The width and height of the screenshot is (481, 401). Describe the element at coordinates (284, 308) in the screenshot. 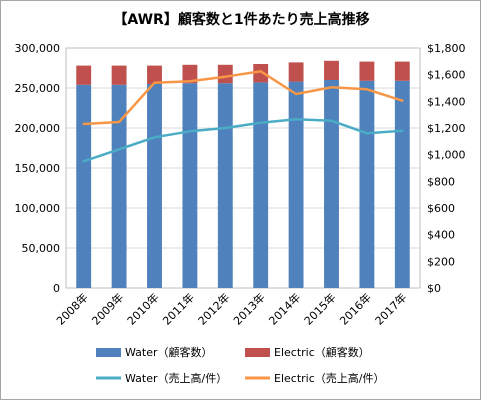

I see `category-label: 2014年` at that location.